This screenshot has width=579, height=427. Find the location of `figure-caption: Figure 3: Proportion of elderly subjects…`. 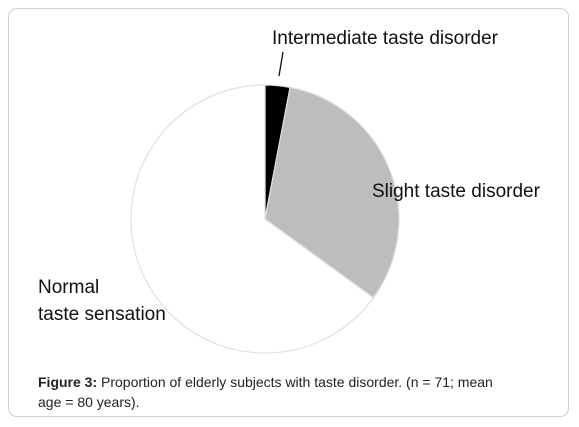

figure-caption: Figure 3: Proportion of elderly subjects… is located at coordinates (298, 392).